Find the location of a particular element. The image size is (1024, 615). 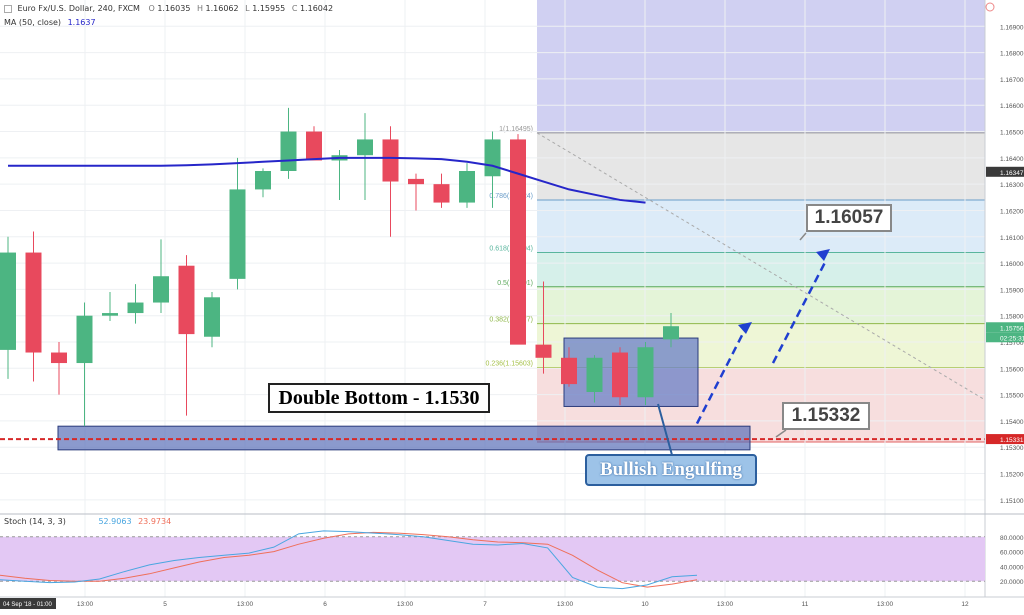

moving-average-line is located at coordinates (327, 180).